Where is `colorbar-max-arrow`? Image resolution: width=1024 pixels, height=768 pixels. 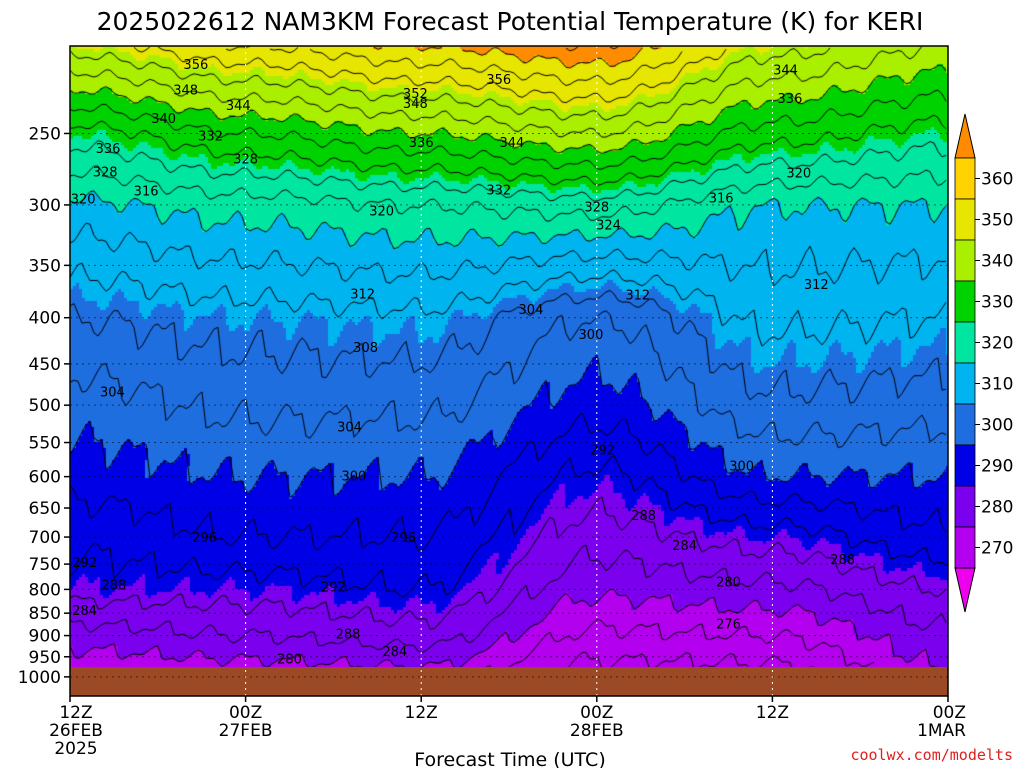 colorbar-max-arrow is located at coordinates (965, 136).